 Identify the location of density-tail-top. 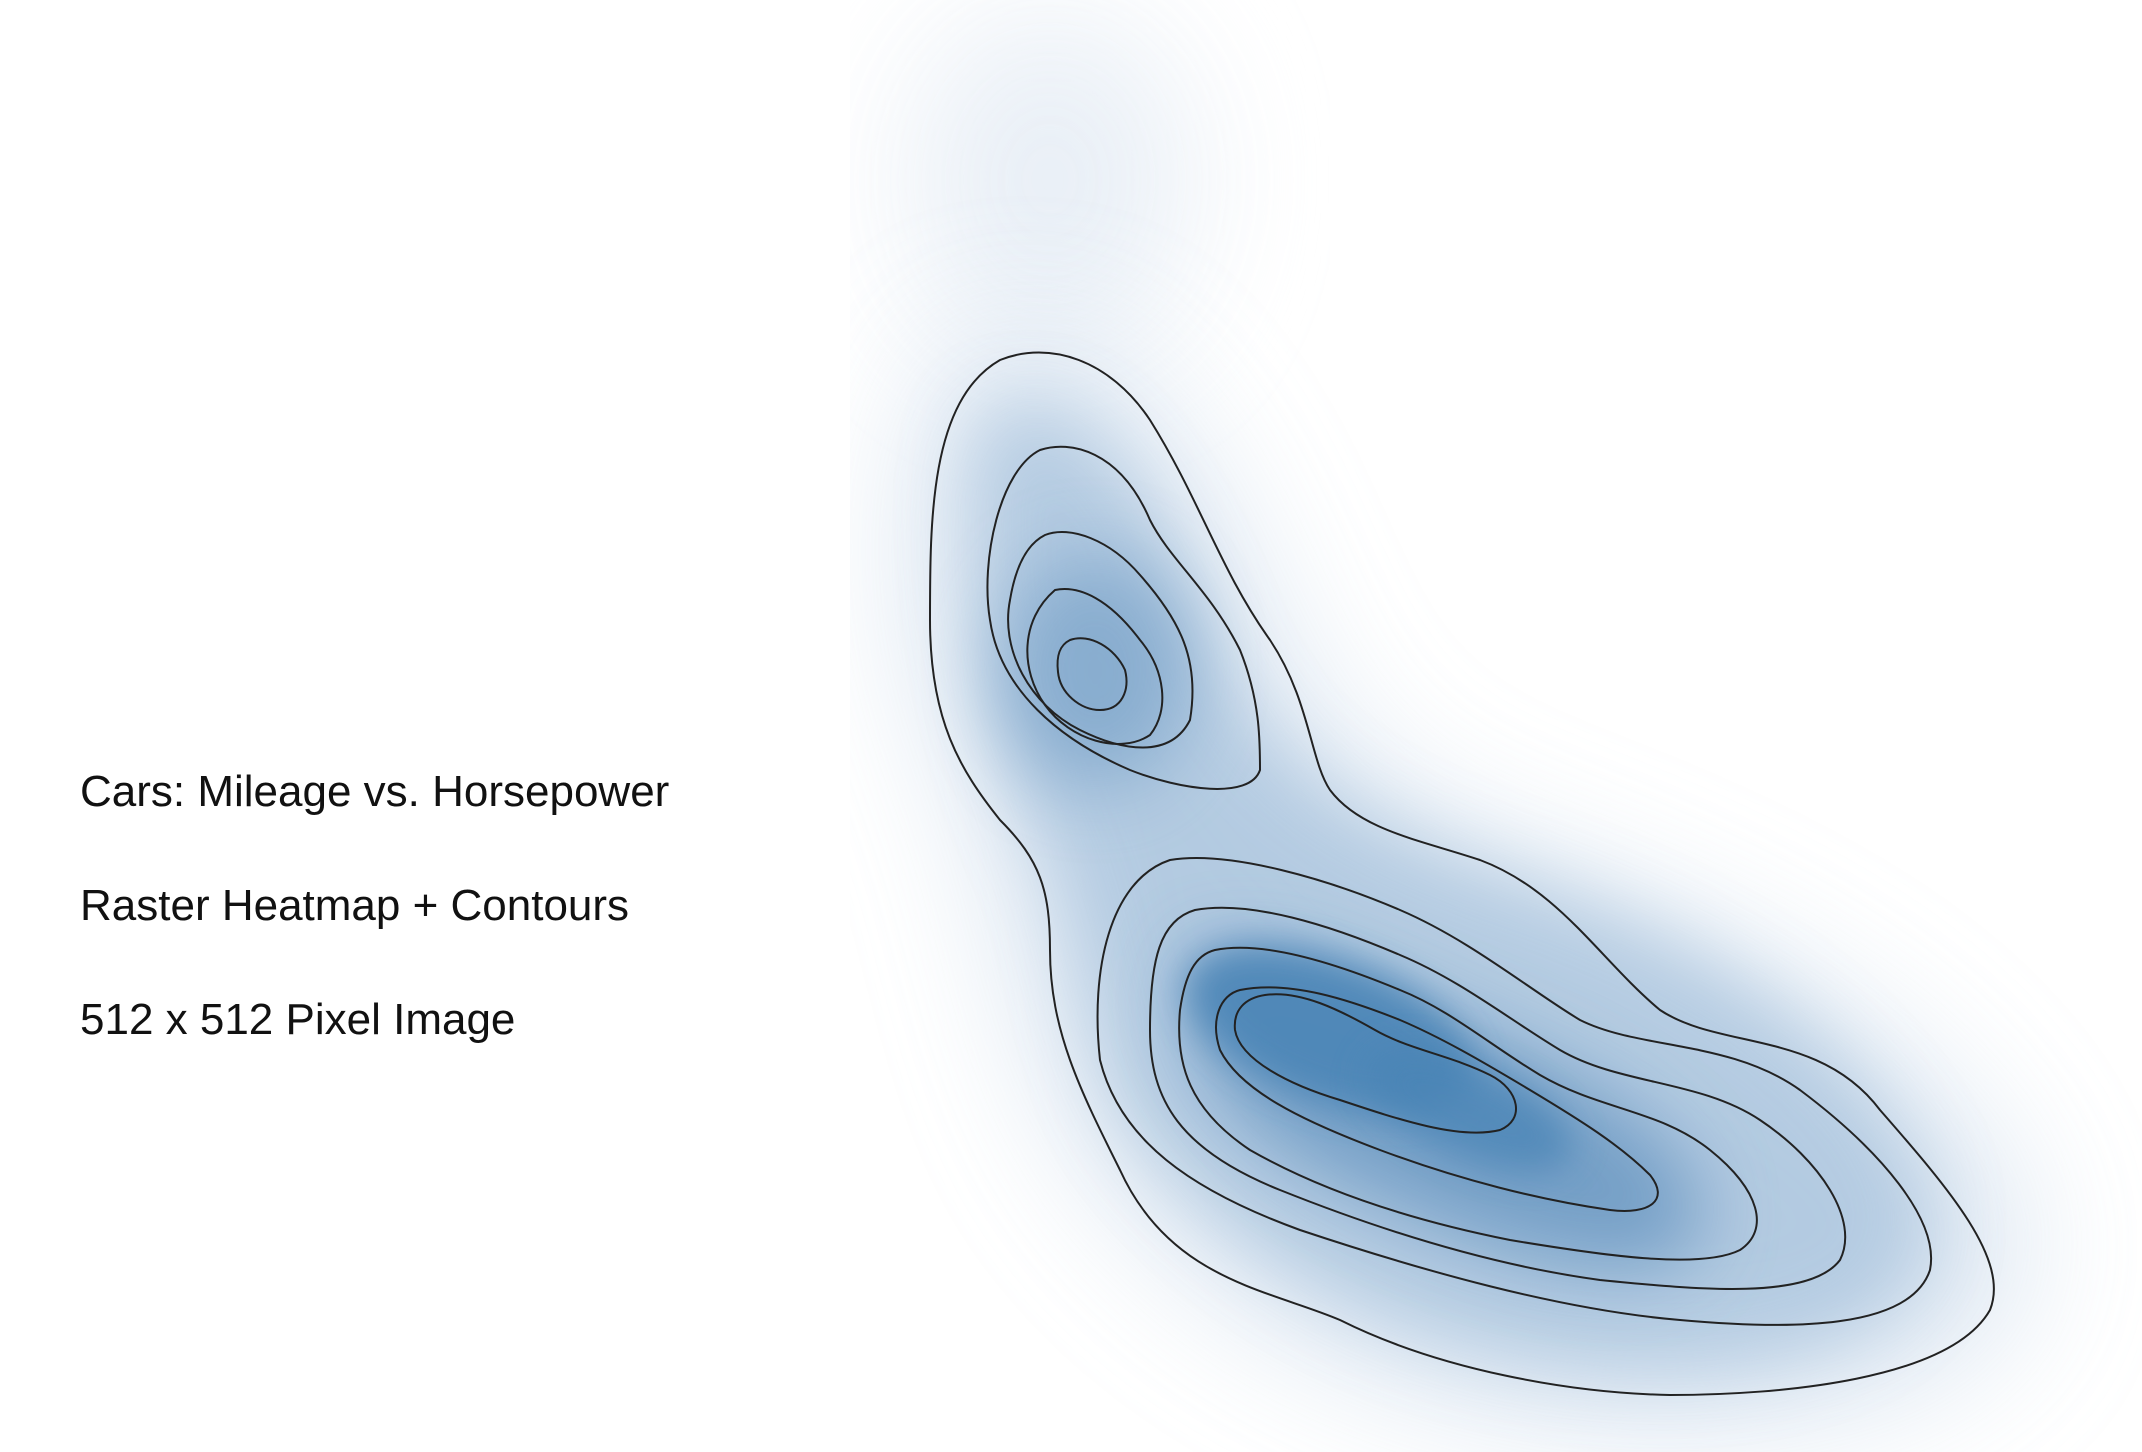
(1050, 180).